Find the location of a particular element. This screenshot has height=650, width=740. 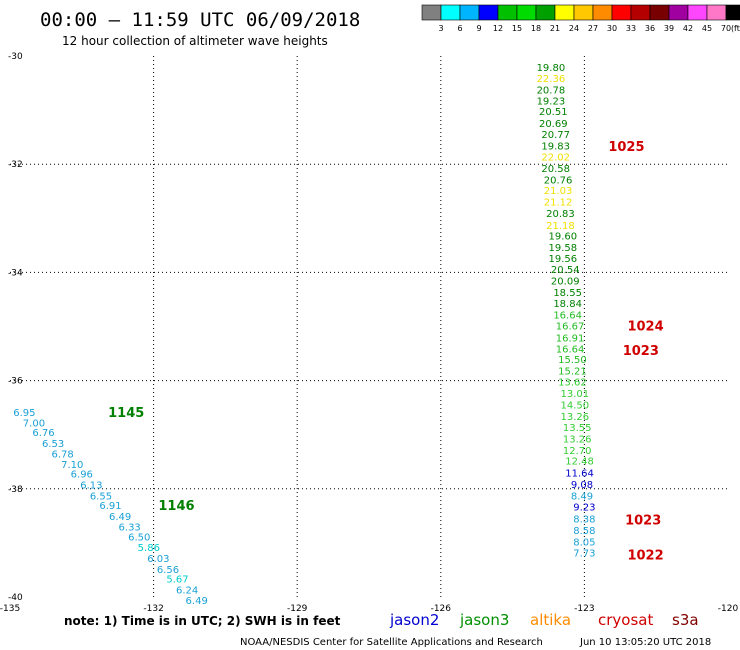

wave-height-value: 7.00 is located at coordinates (34, 423).